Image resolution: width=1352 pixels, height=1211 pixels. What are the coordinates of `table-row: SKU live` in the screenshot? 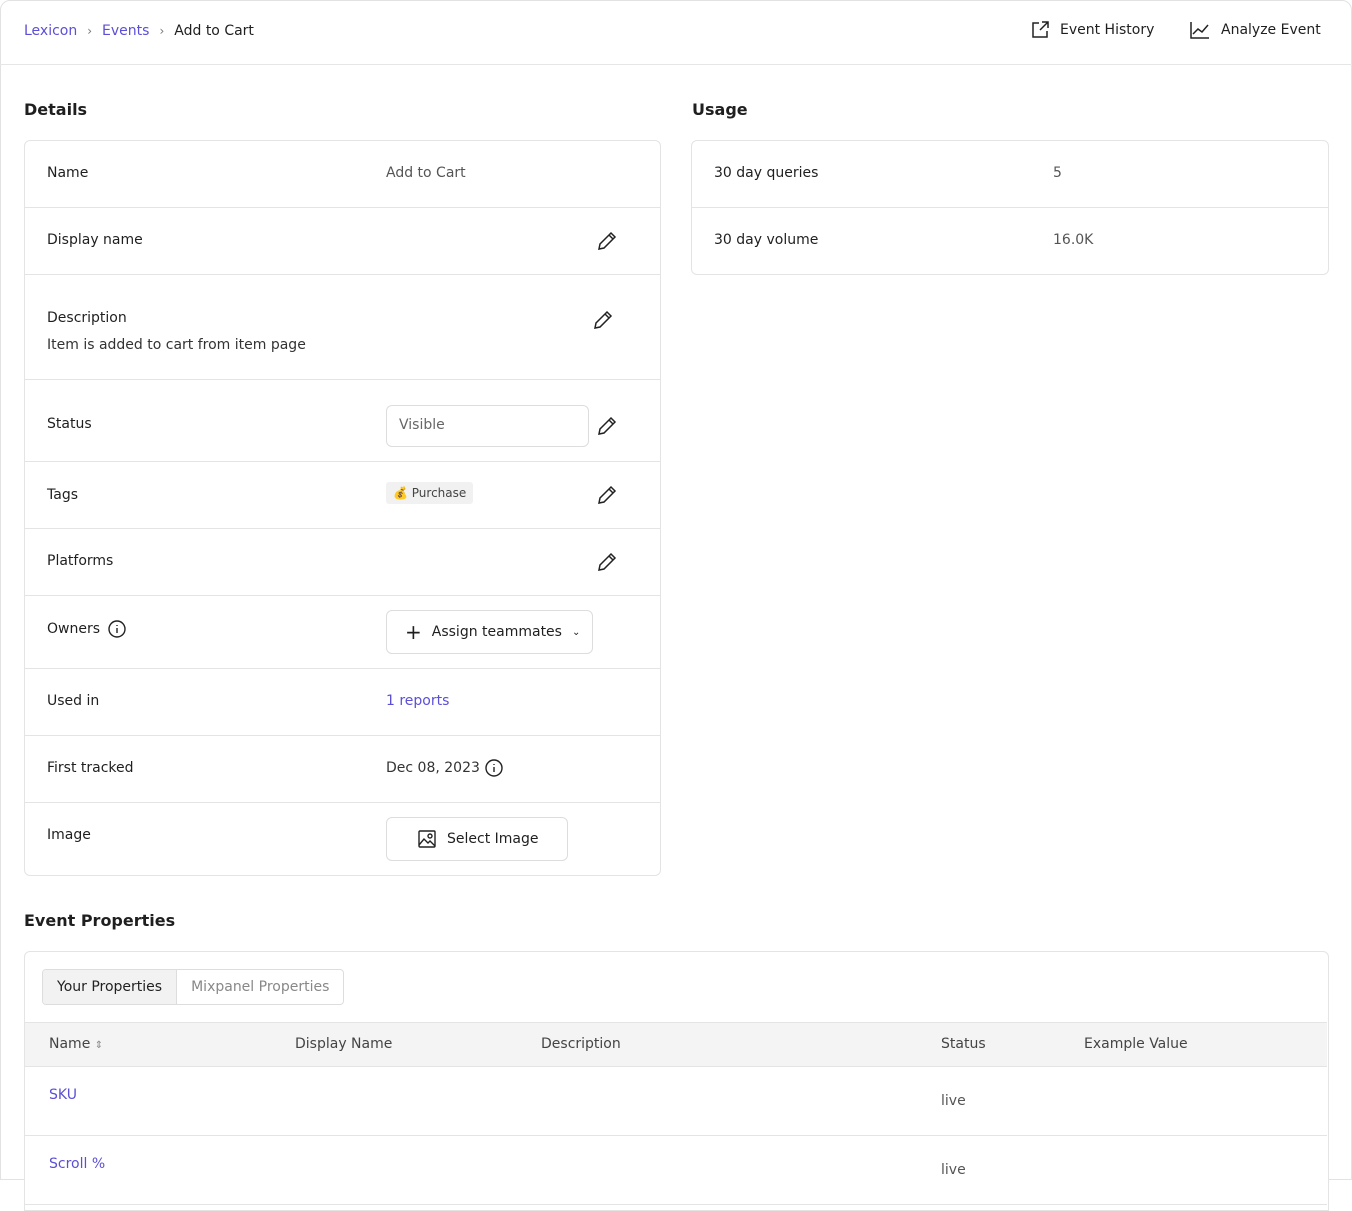 It's located at (676, 1101).